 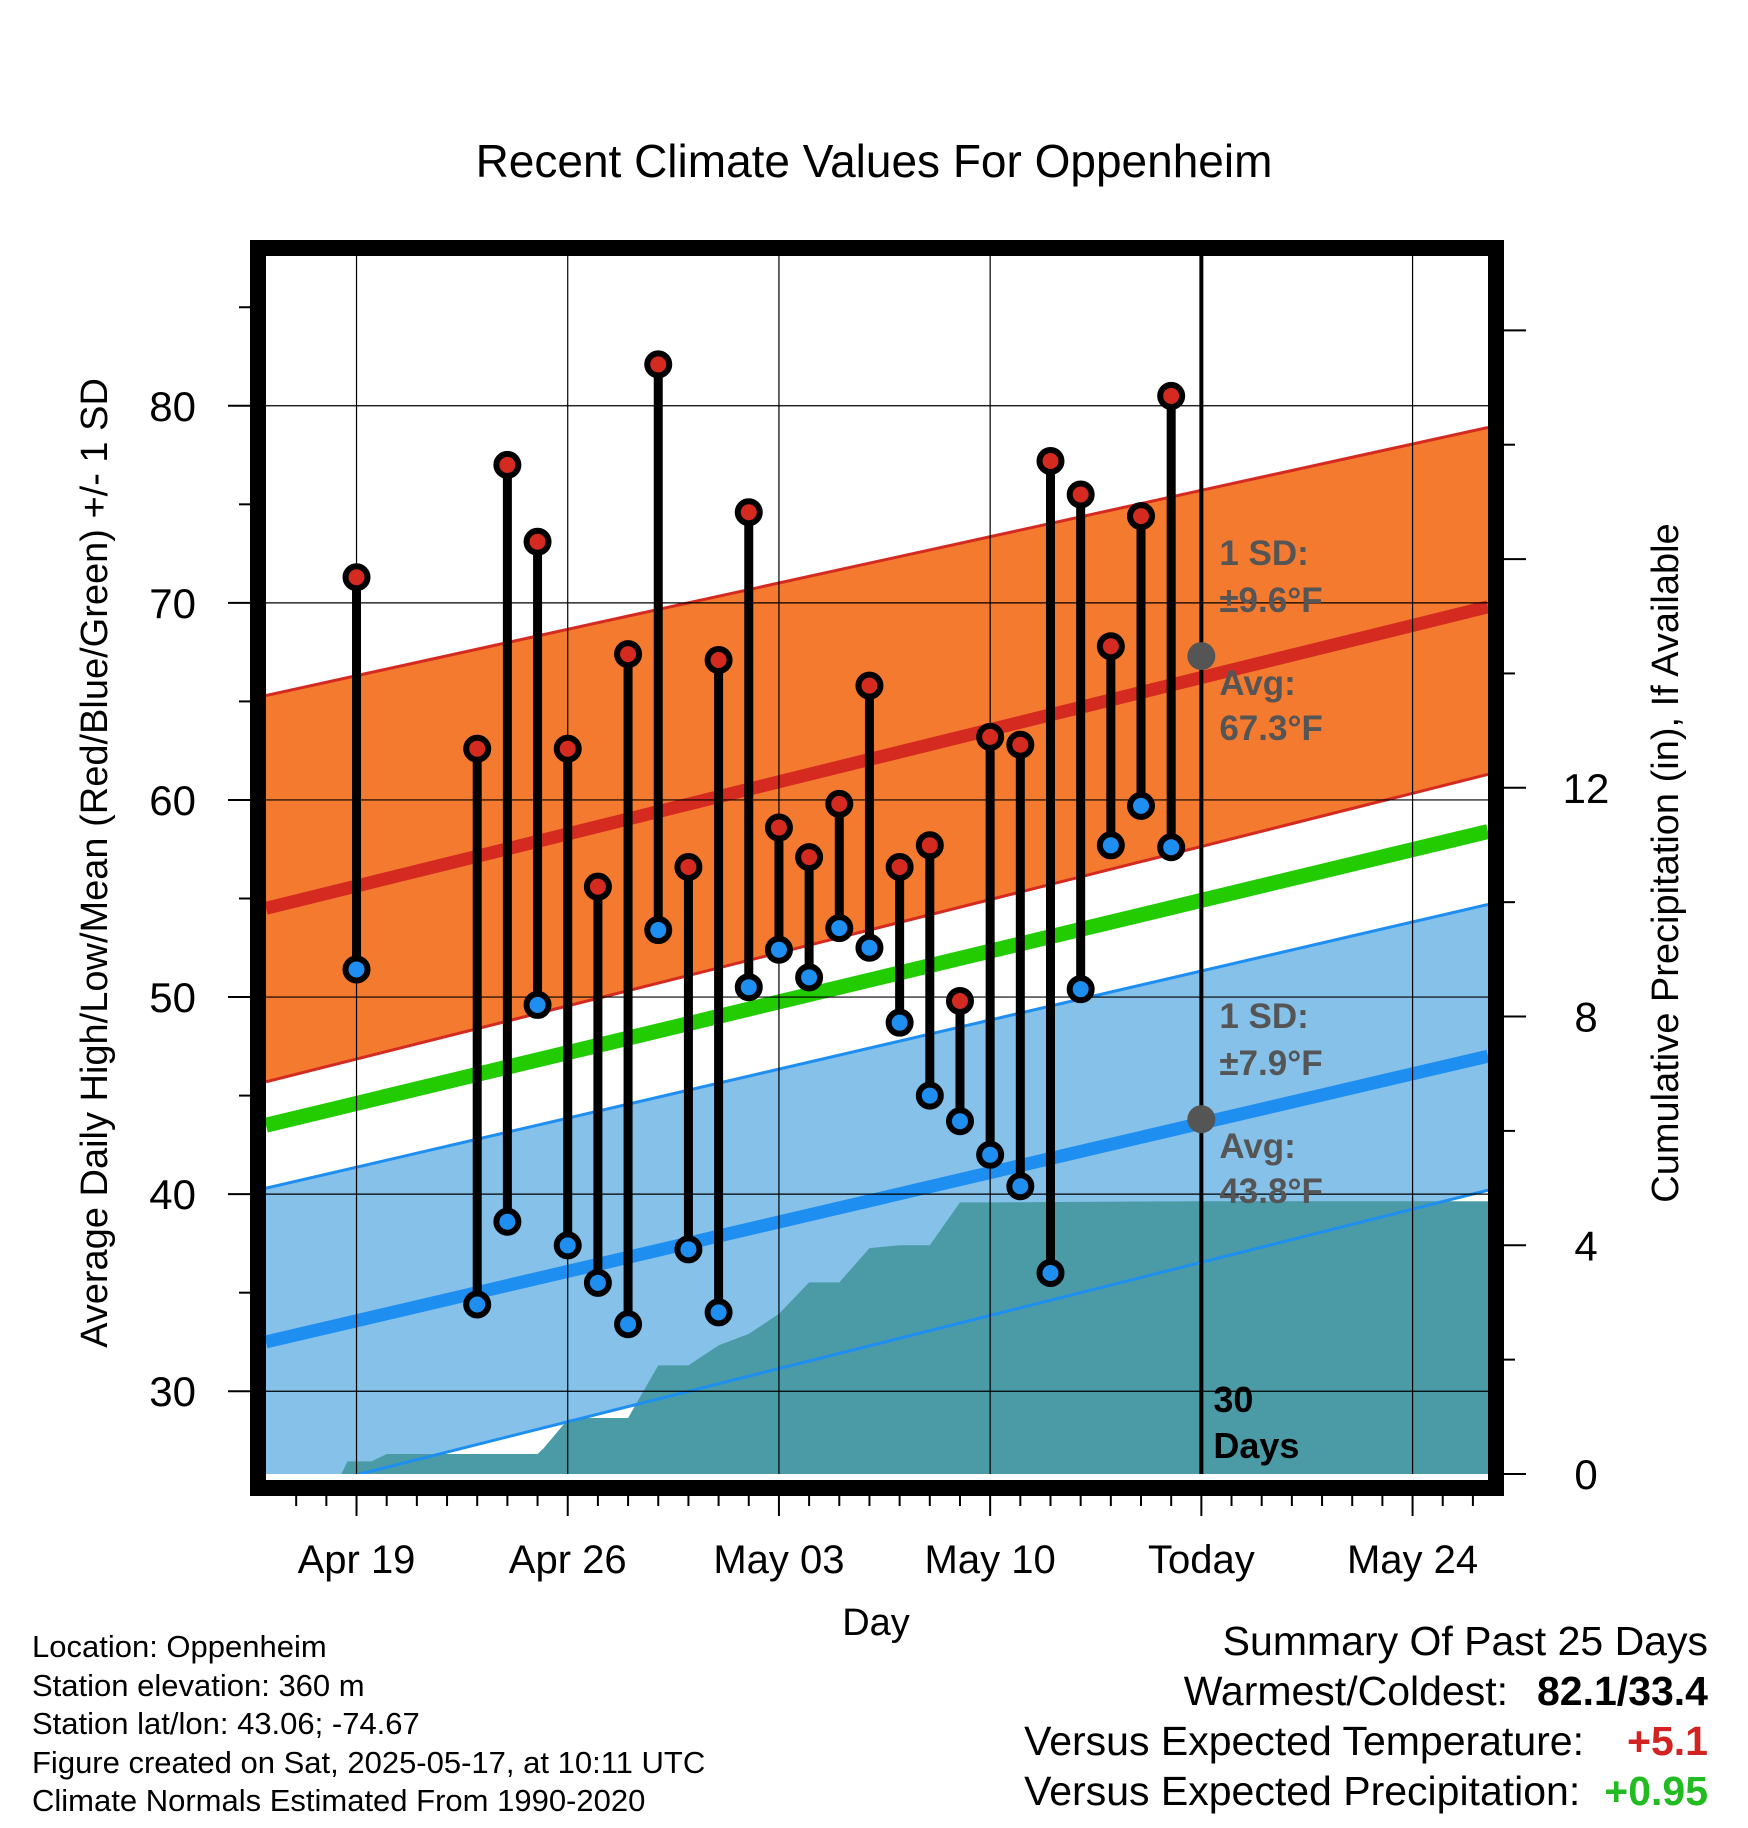 I want to click on y-tick-label: 60, so click(x=172, y=800).